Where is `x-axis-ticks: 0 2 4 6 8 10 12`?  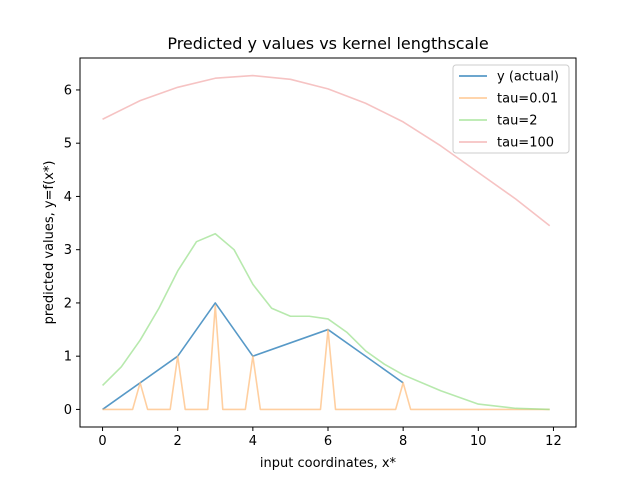 x-axis-ticks: 0 2 4 6 8 10 12 is located at coordinates (330, 438).